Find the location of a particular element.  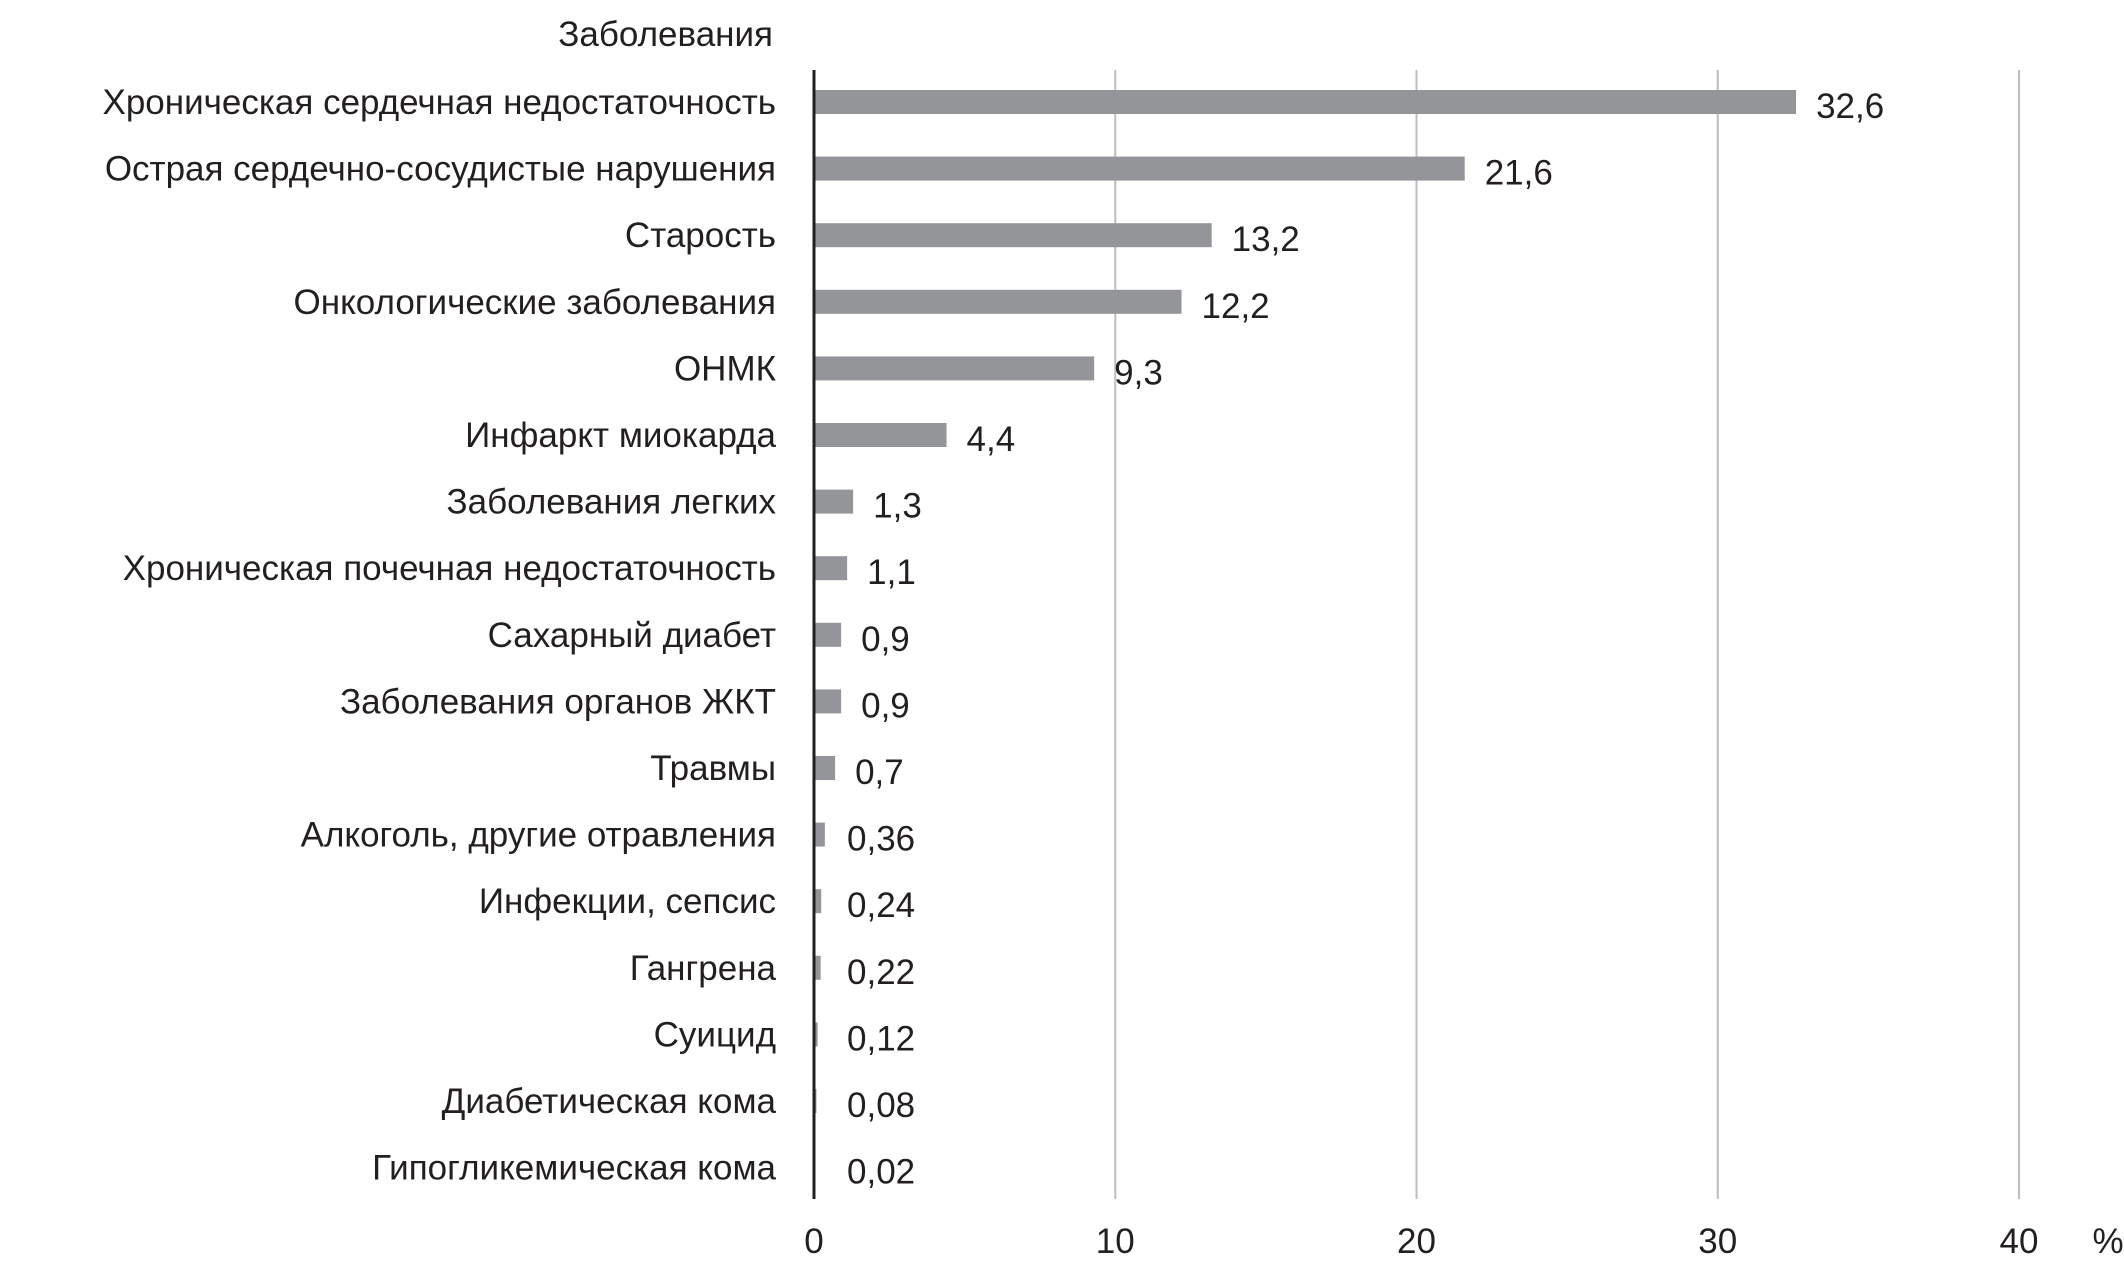

category-label: Заболевания легких is located at coordinates (612, 502).